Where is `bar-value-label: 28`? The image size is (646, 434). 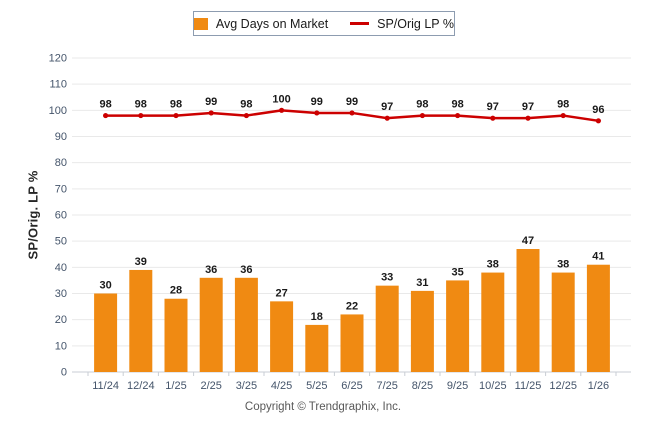
bar-value-label: 28 is located at coordinates (176, 291).